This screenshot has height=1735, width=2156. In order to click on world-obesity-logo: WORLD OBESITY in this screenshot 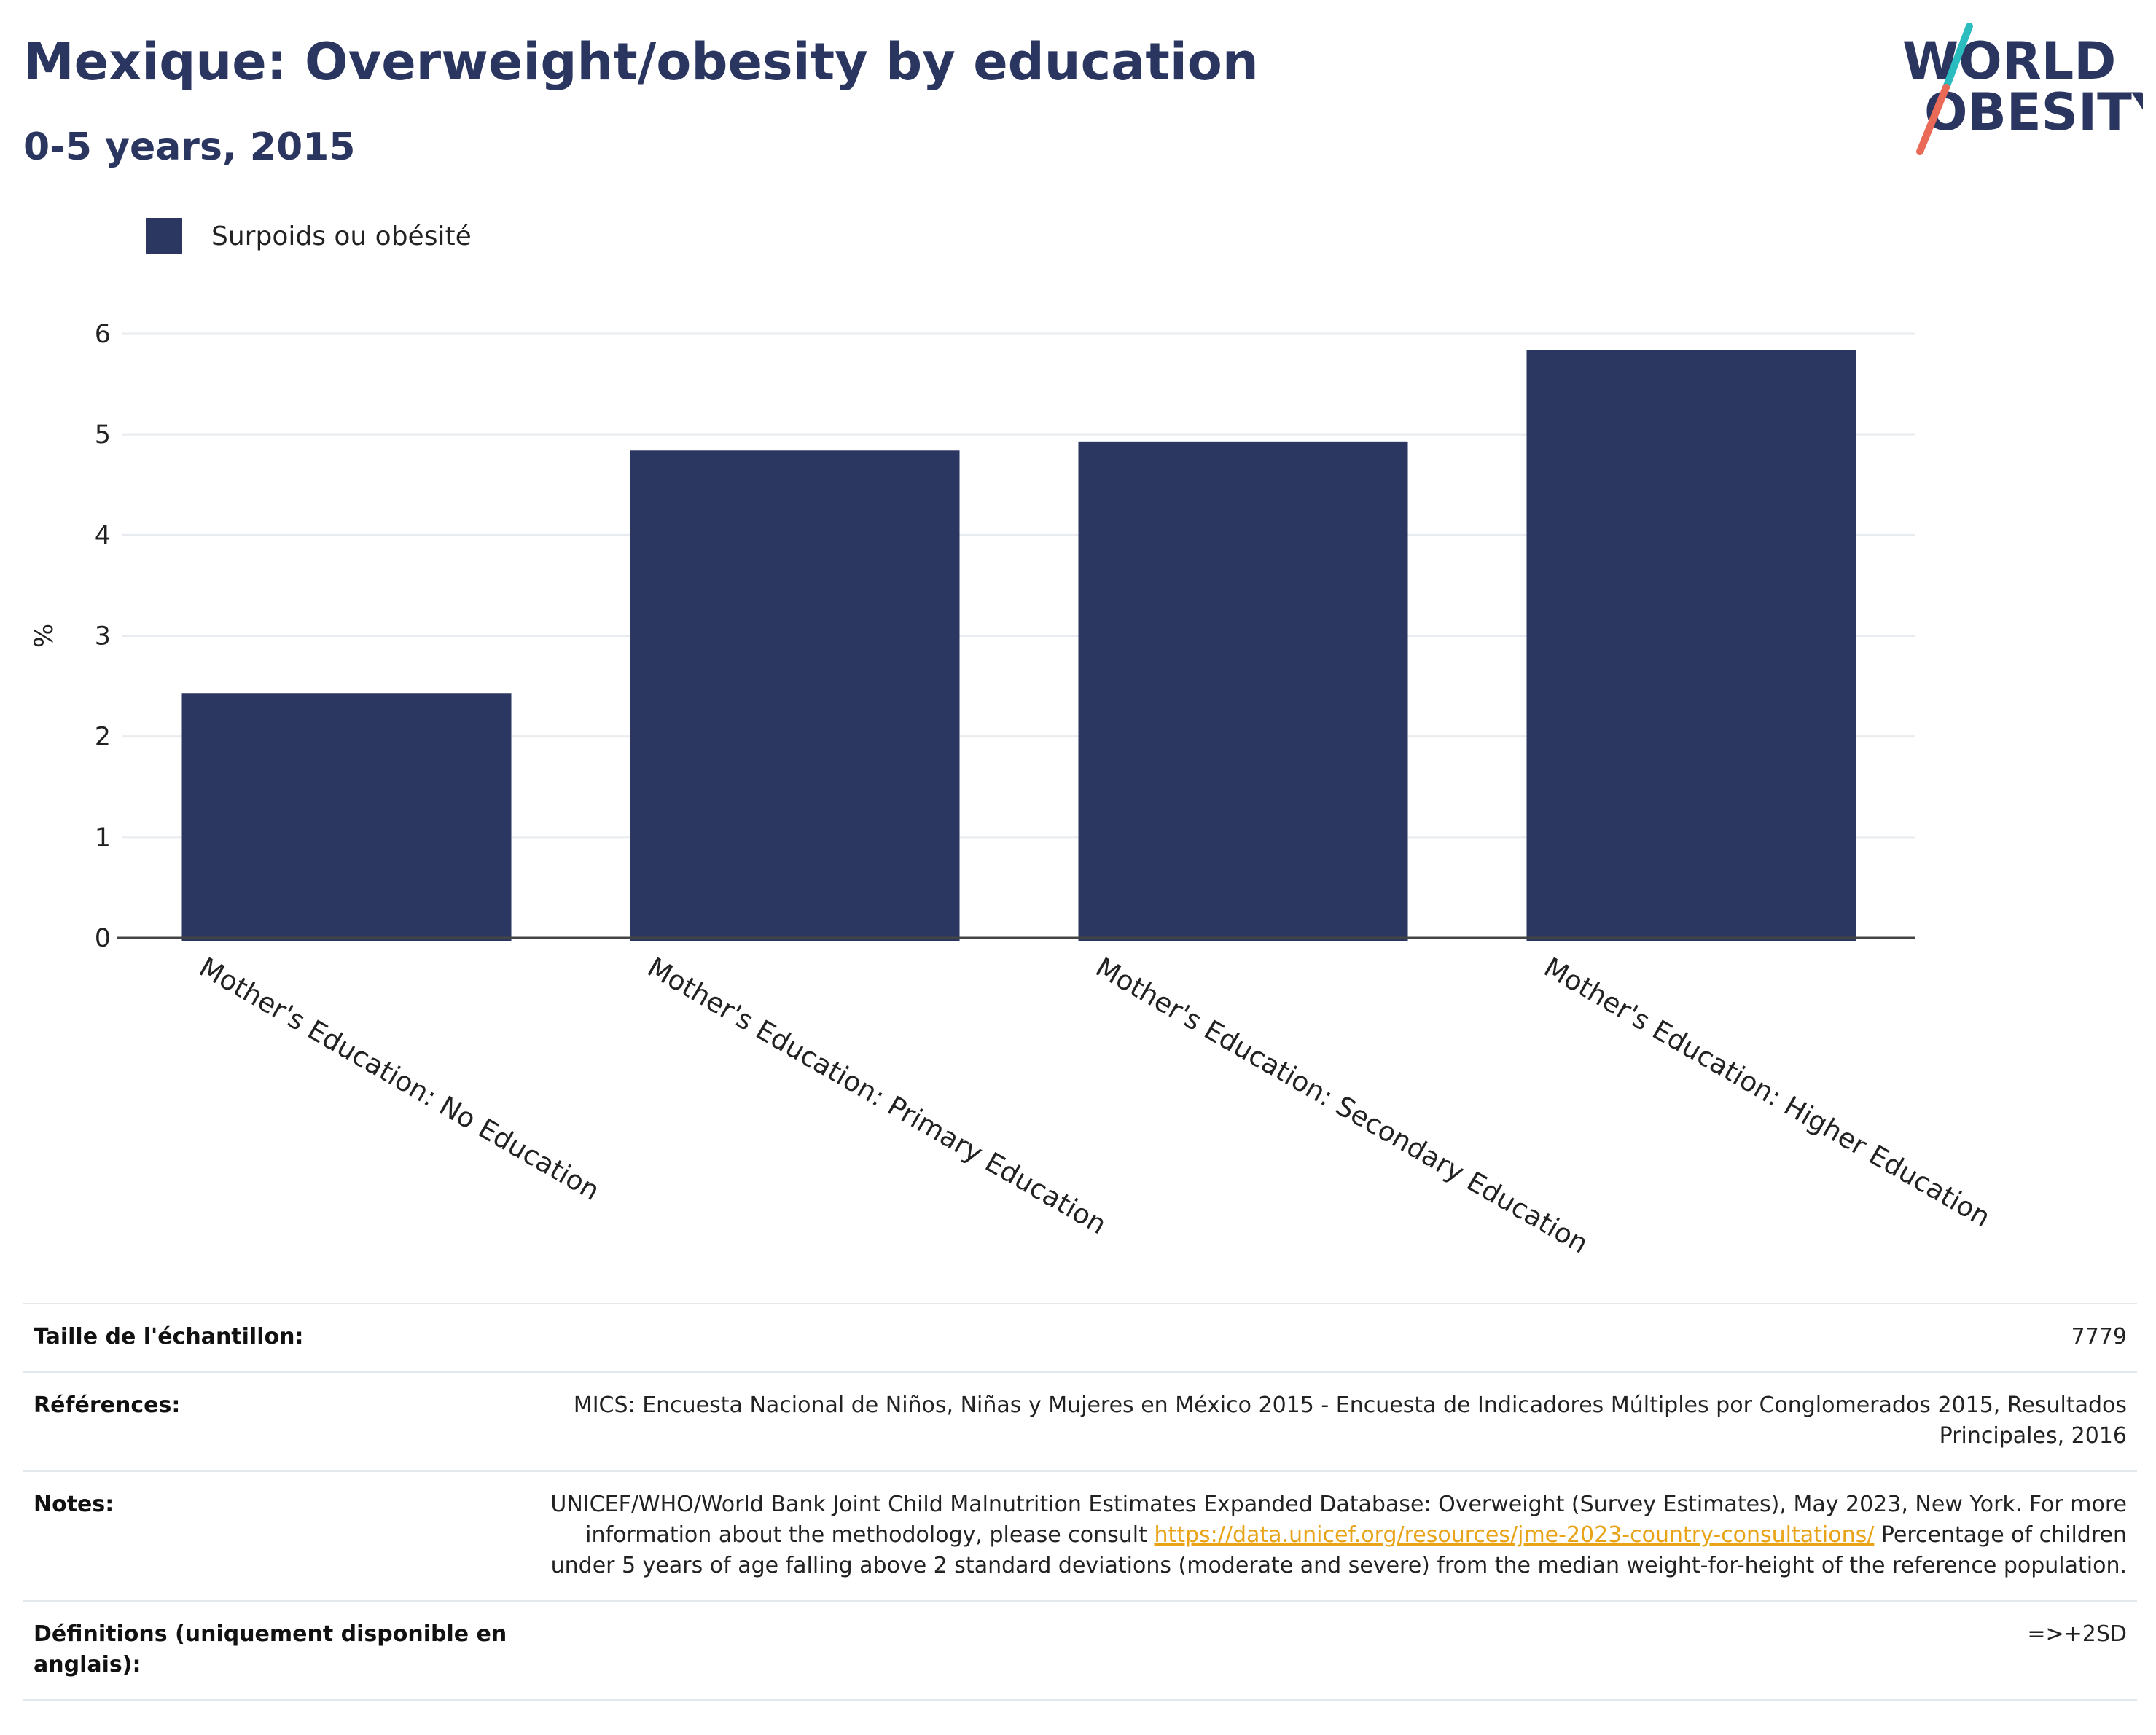, I will do `click(2023, 89)`.